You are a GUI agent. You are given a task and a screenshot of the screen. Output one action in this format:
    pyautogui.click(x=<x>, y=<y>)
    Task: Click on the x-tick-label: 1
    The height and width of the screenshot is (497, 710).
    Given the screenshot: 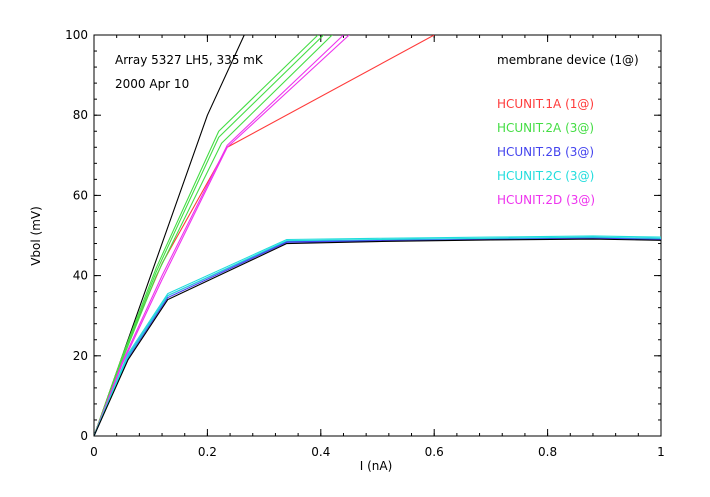 What is the action you would take?
    pyautogui.click(x=661, y=452)
    